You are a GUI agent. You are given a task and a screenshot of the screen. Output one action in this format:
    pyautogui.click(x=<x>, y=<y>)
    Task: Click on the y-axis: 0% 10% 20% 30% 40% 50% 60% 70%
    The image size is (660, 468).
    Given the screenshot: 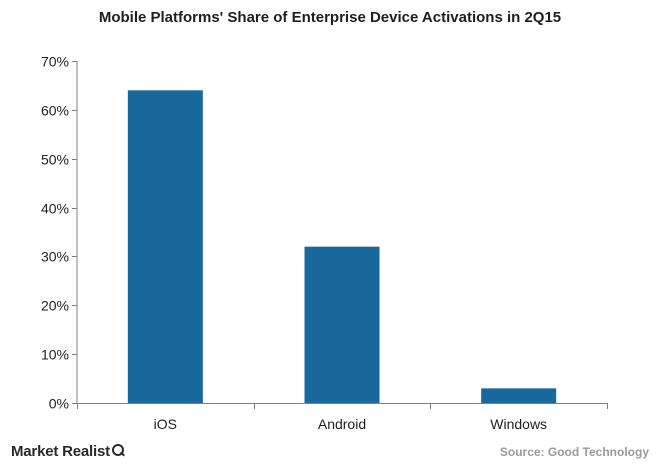 What is the action you would take?
    pyautogui.click(x=59, y=233)
    